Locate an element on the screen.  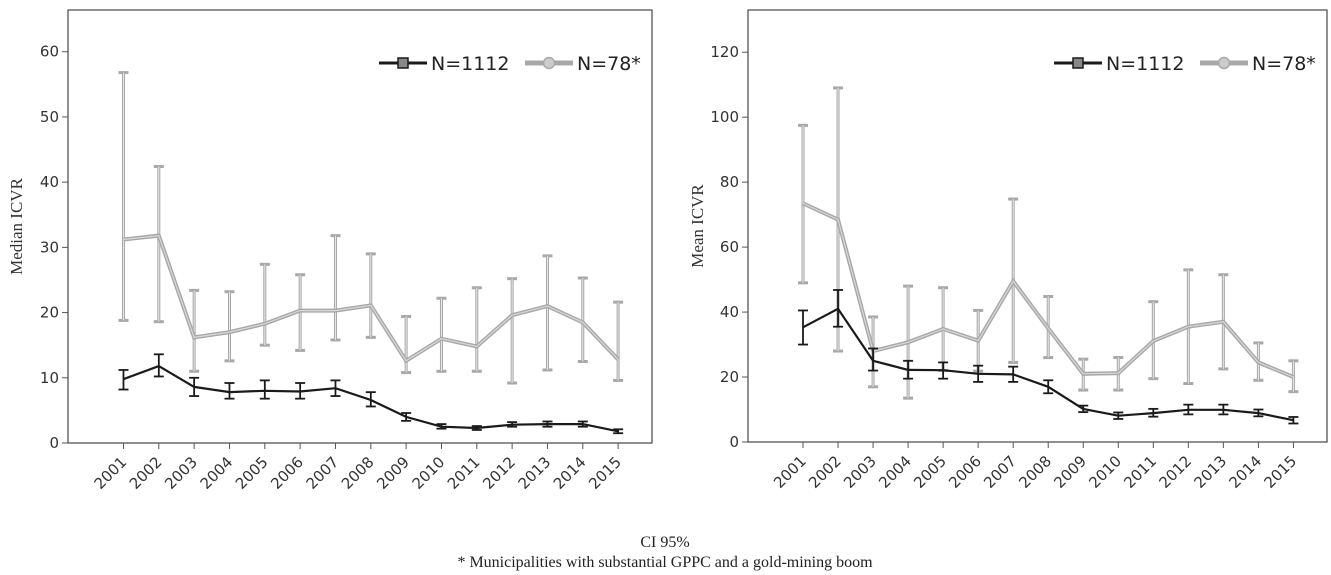
y-axis-label: Median ICVR is located at coordinates (16, 225).